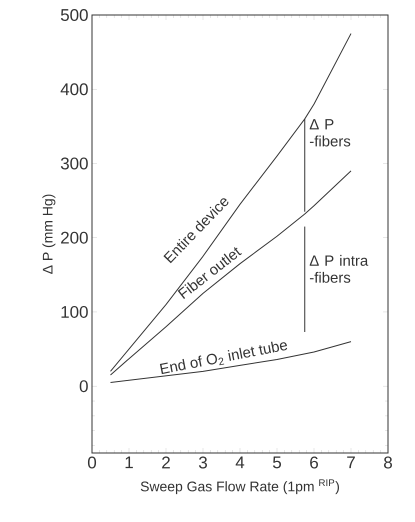  Describe the element at coordinates (240, 462) in the screenshot. I see `x-tick-label: 4` at that location.